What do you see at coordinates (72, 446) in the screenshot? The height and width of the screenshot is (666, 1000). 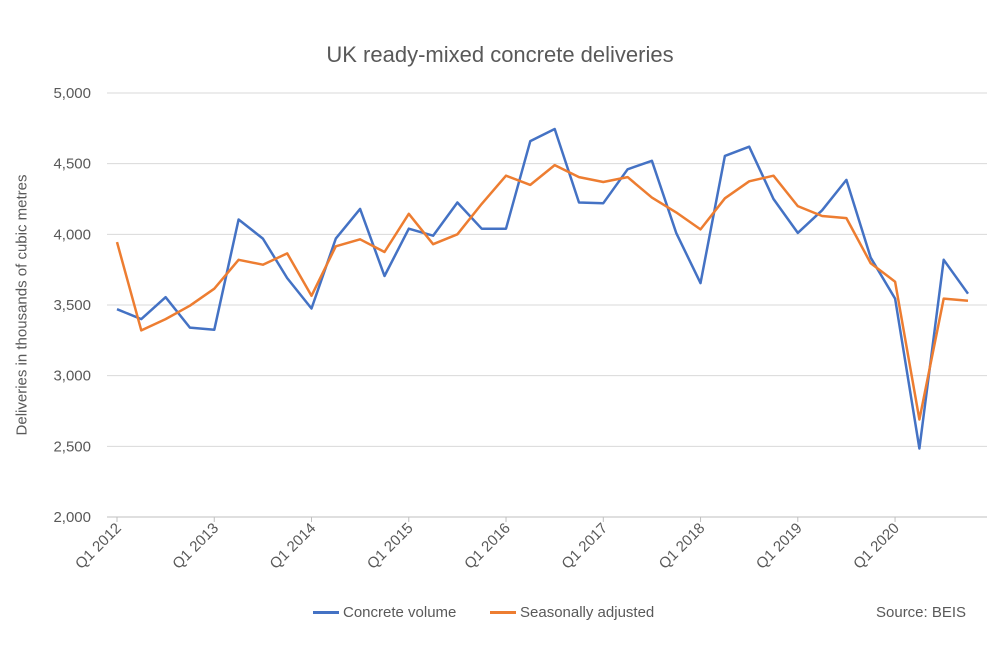 I see `y-tick-label: 2,500` at bounding box center [72, 446].